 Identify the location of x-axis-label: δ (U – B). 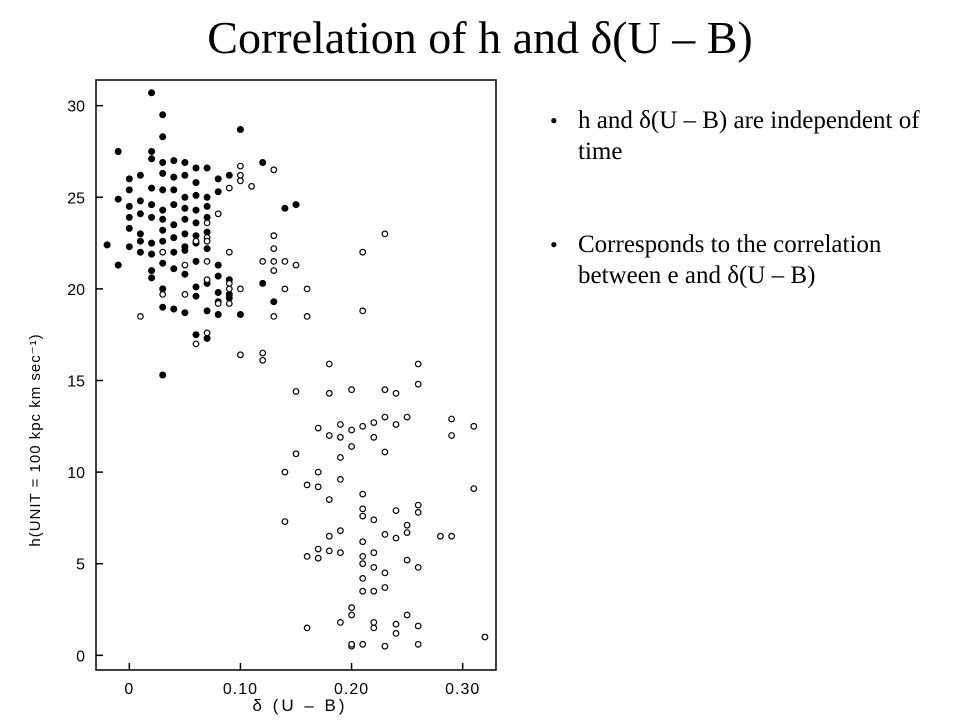
(299, 705).